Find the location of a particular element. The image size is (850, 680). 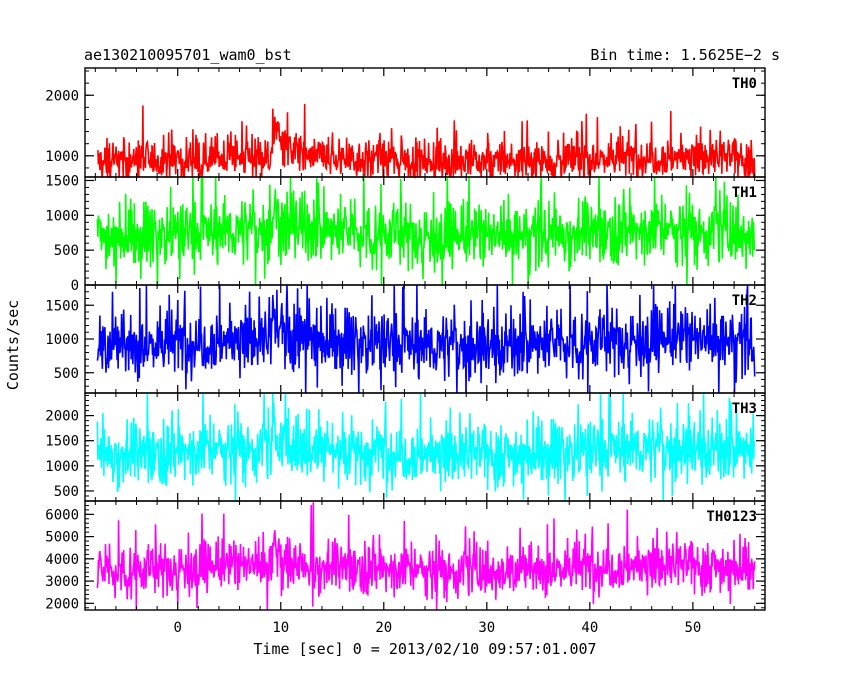

y-tick-label: 6000 is located at coordinates (62, 515).